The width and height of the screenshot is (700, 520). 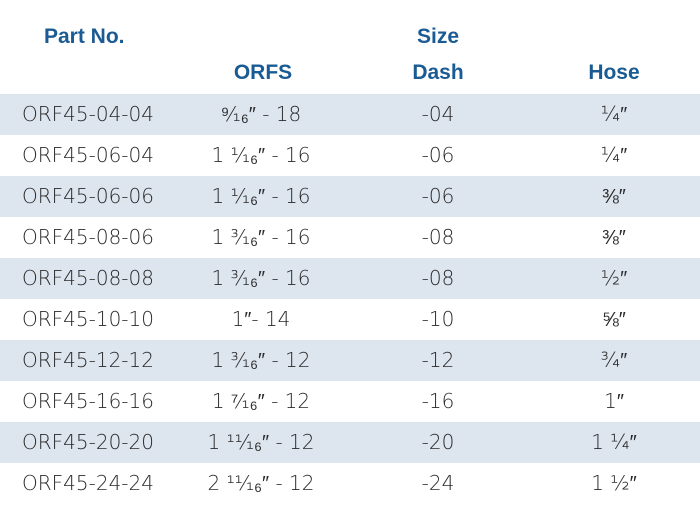 What do you see at coordinates (88, 196) in the screenshot?
I see `part-number-cell: ORF45-06-06` at bounding box center [88, 196].